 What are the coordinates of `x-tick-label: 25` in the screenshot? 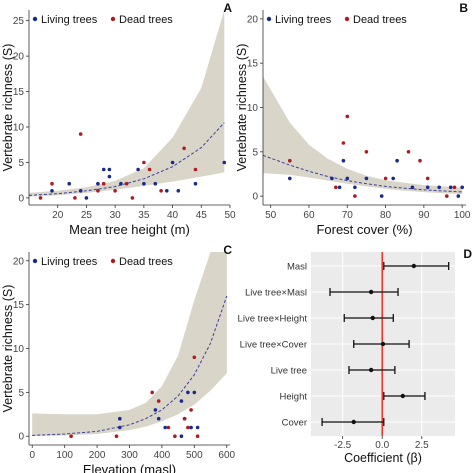 It's located at (87, 215).